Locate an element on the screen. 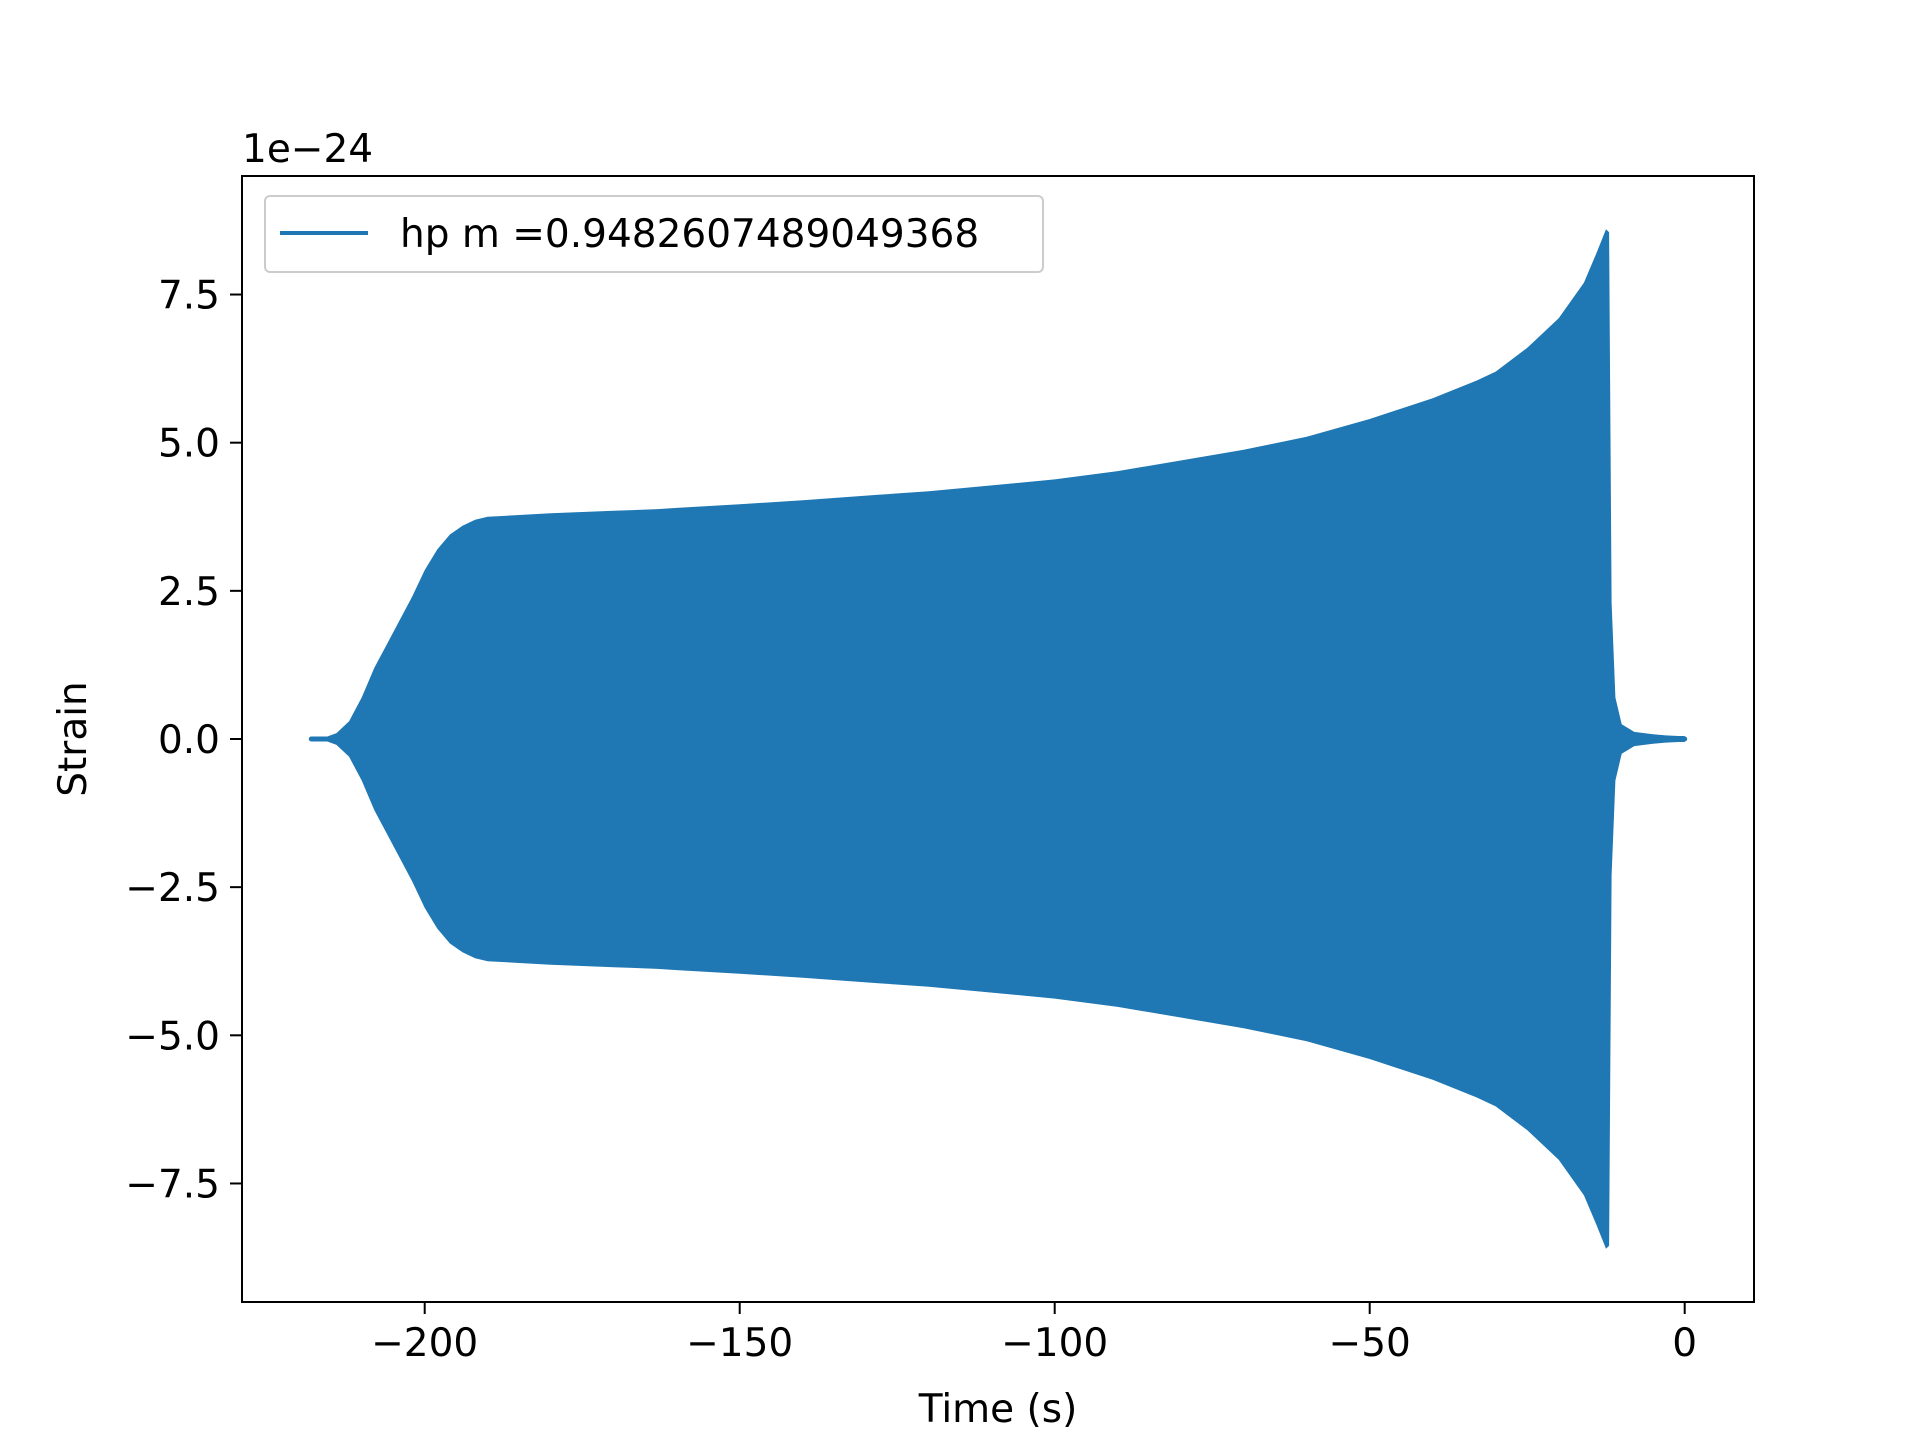  legend: hp m =0.9482607489049368 is located at coordinates (654, 234).